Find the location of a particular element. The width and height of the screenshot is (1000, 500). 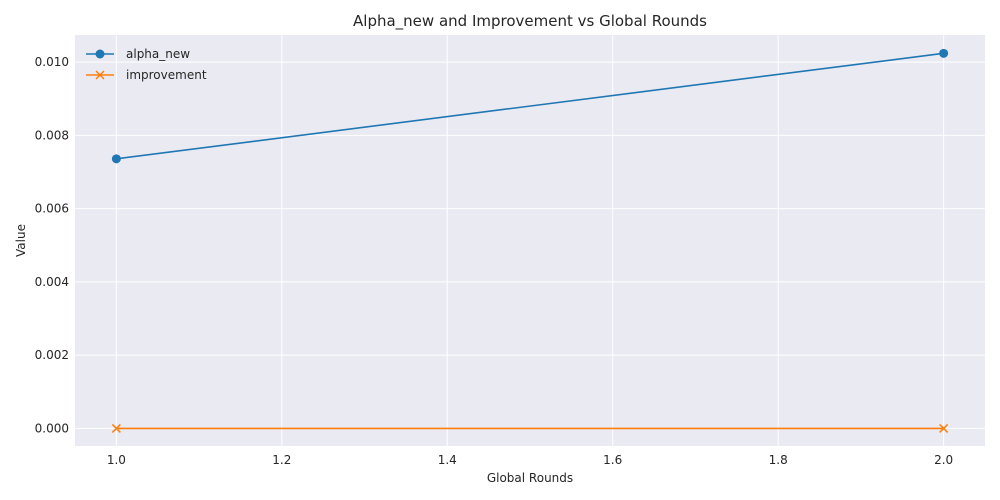

x-tick-label: 1.2 is located at coordinates (281, 460).